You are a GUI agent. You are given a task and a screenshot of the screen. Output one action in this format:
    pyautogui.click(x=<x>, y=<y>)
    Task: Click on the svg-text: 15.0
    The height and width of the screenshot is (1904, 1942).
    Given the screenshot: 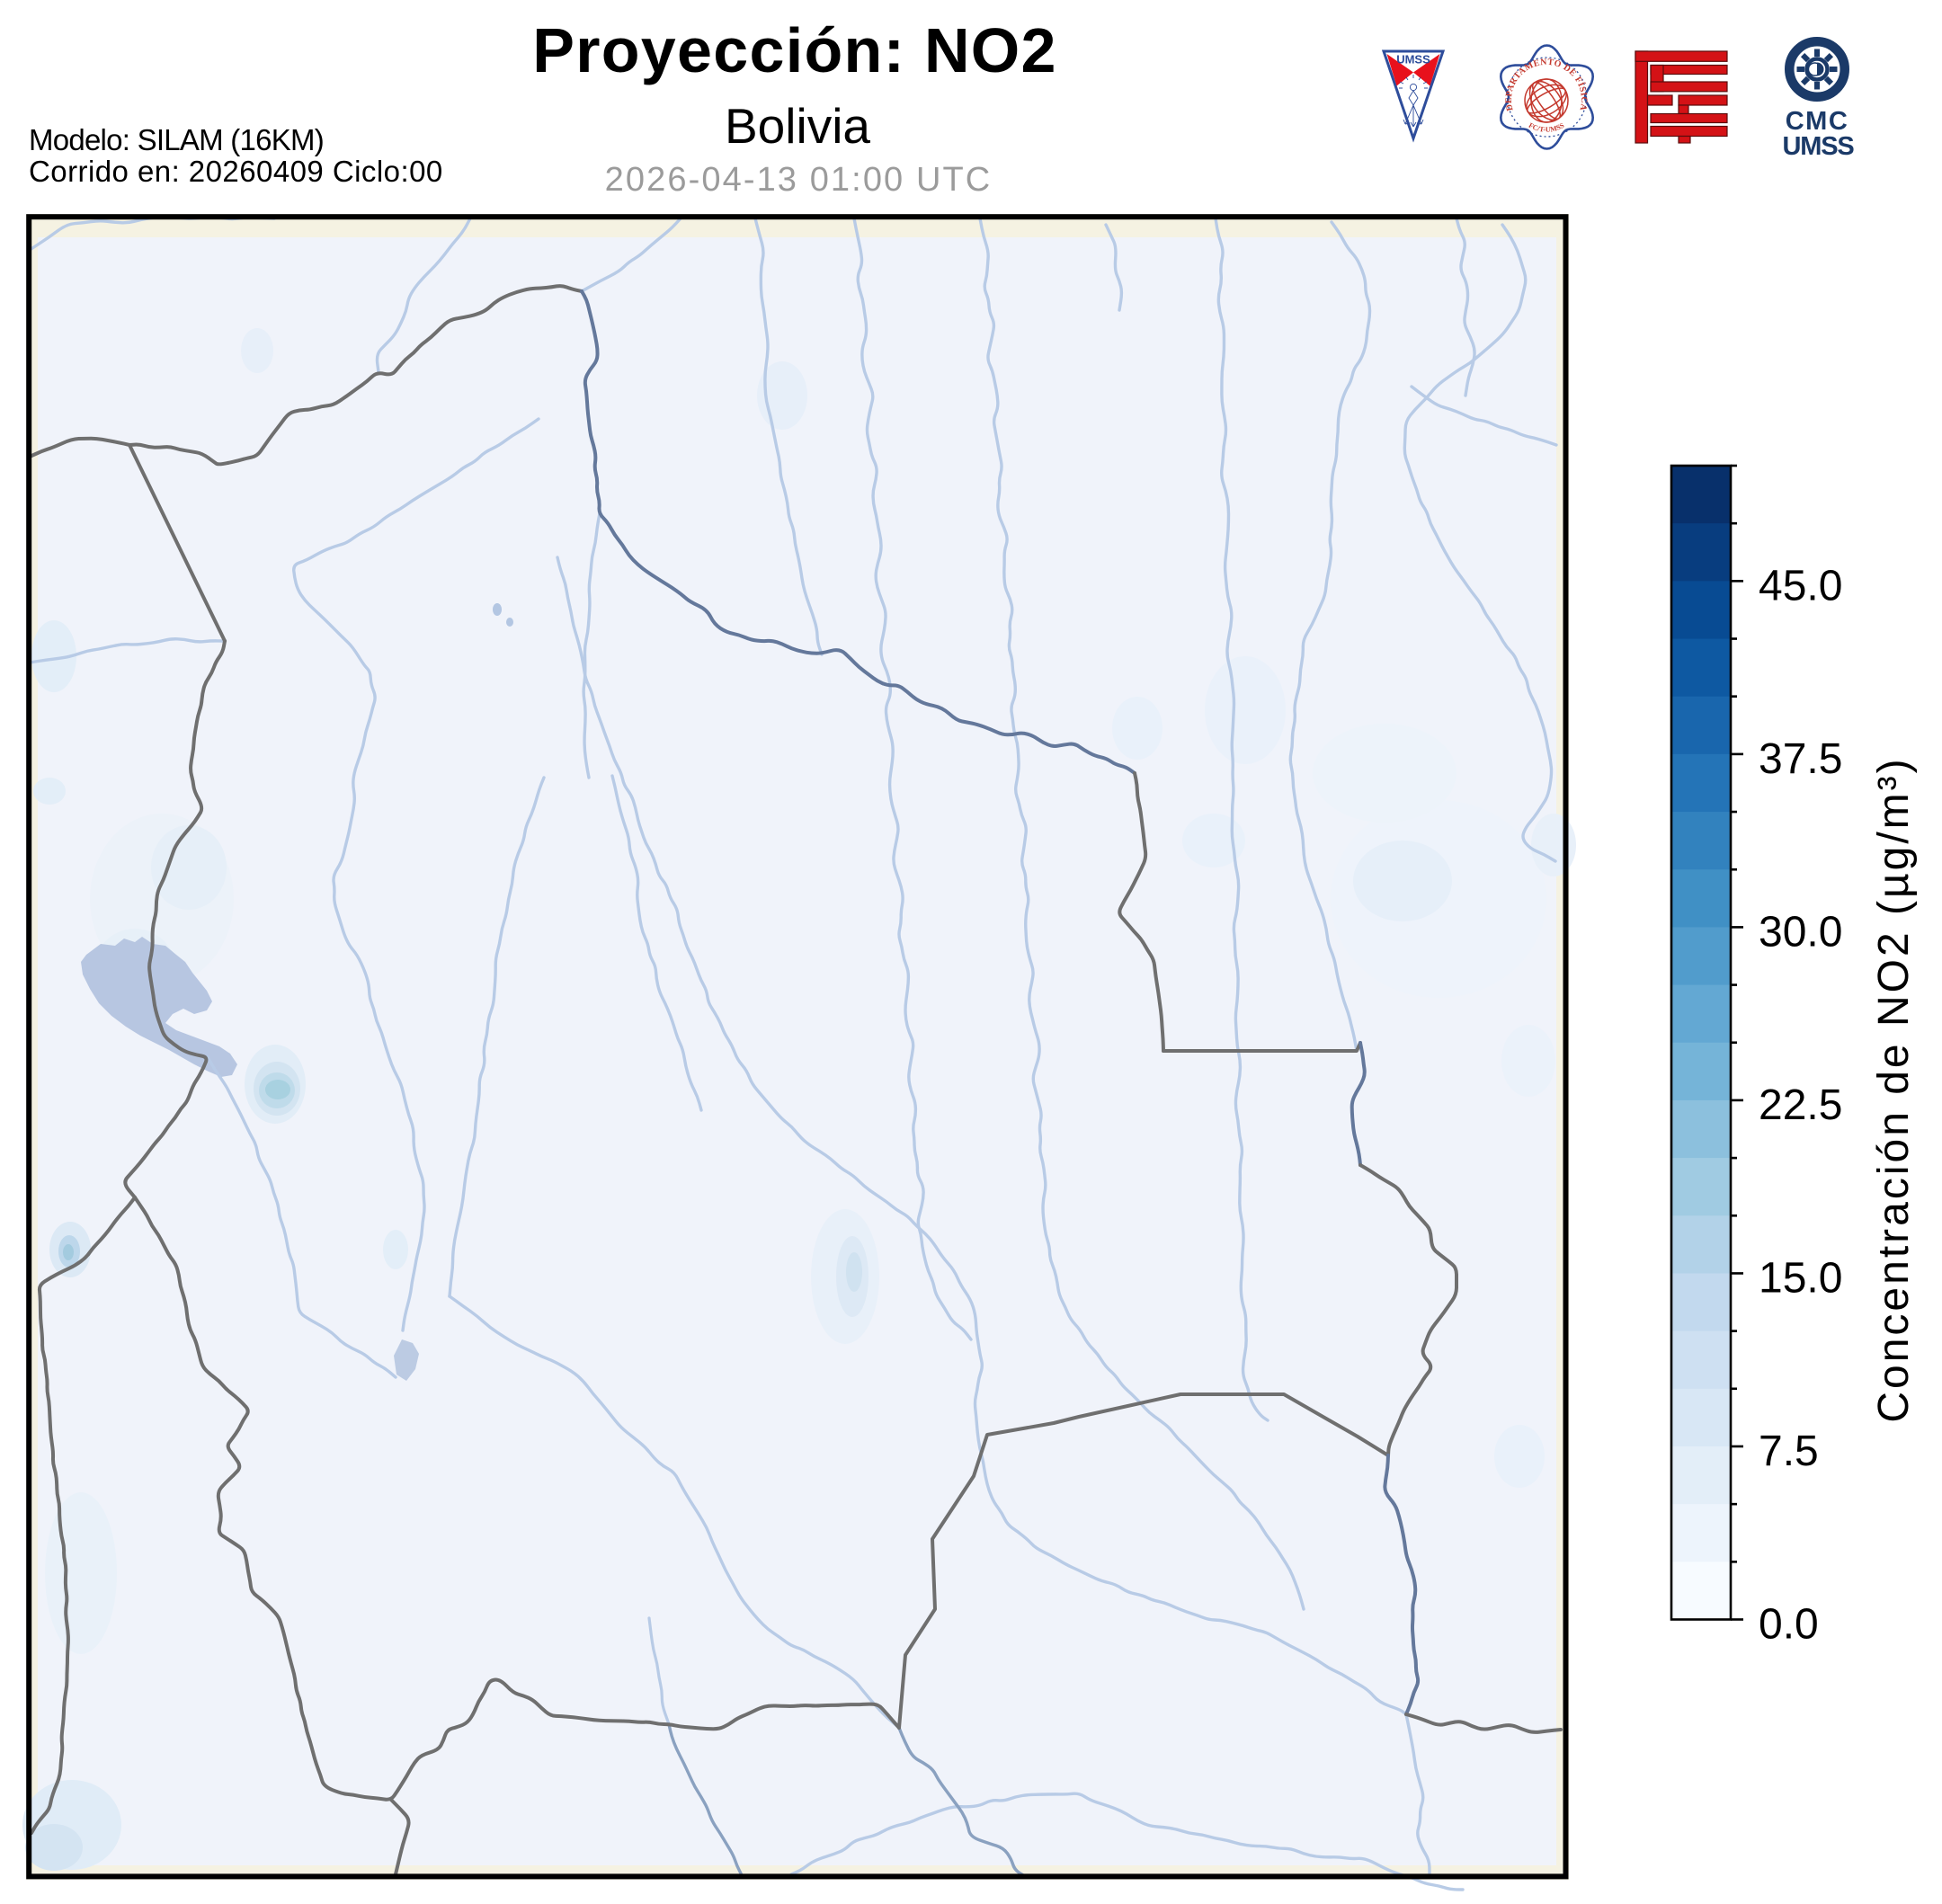 What is the action you would take?
    pyautogui.click(x=1800, y=1278)
    